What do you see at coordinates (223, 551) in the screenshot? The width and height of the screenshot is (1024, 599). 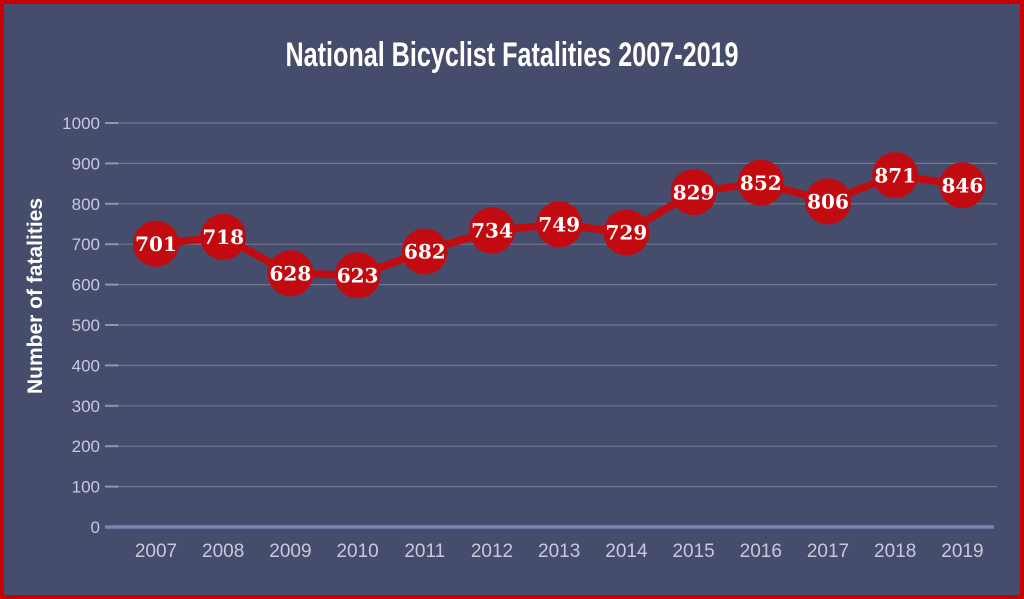 I see `x-tick-label: 2008` at bounding box center [223, 551].